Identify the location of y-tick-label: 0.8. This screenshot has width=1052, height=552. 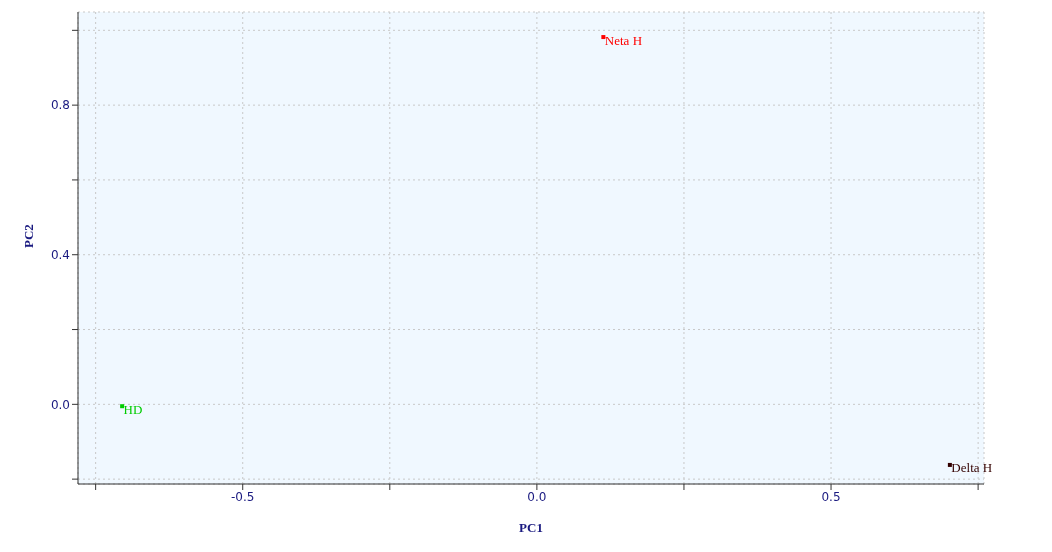
(60, 105).